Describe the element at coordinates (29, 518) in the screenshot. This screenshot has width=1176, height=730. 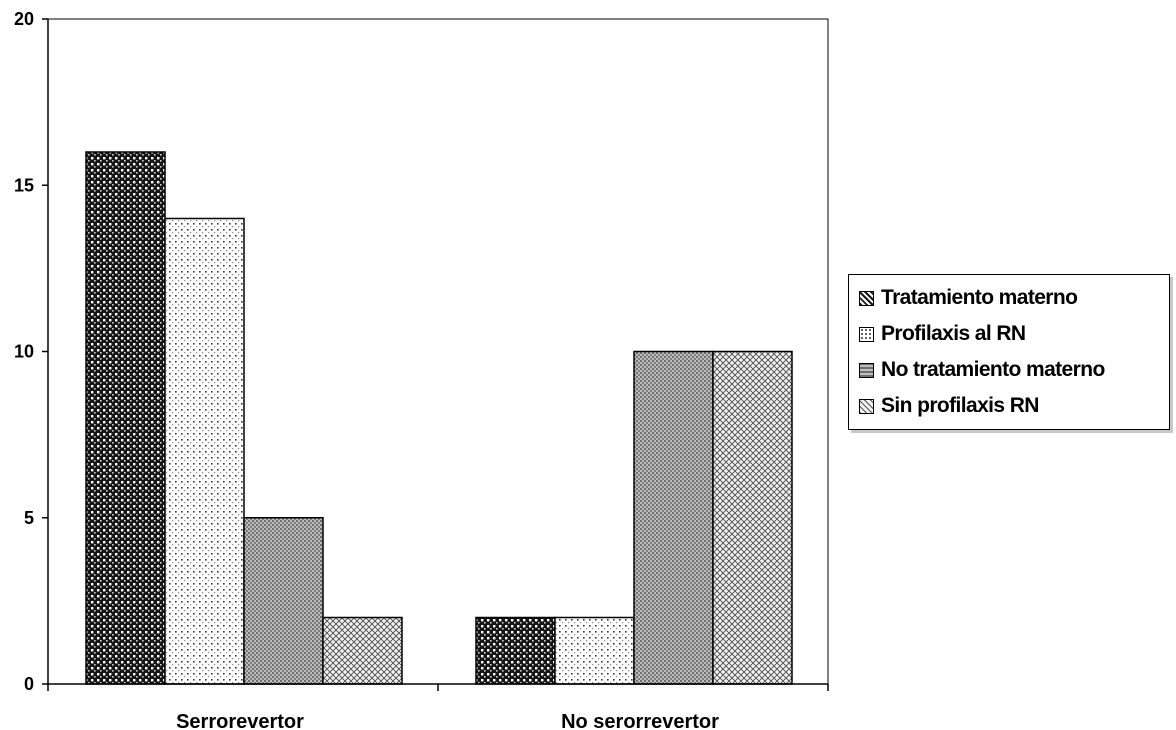
I see `y-tick-label: 5` at that location.